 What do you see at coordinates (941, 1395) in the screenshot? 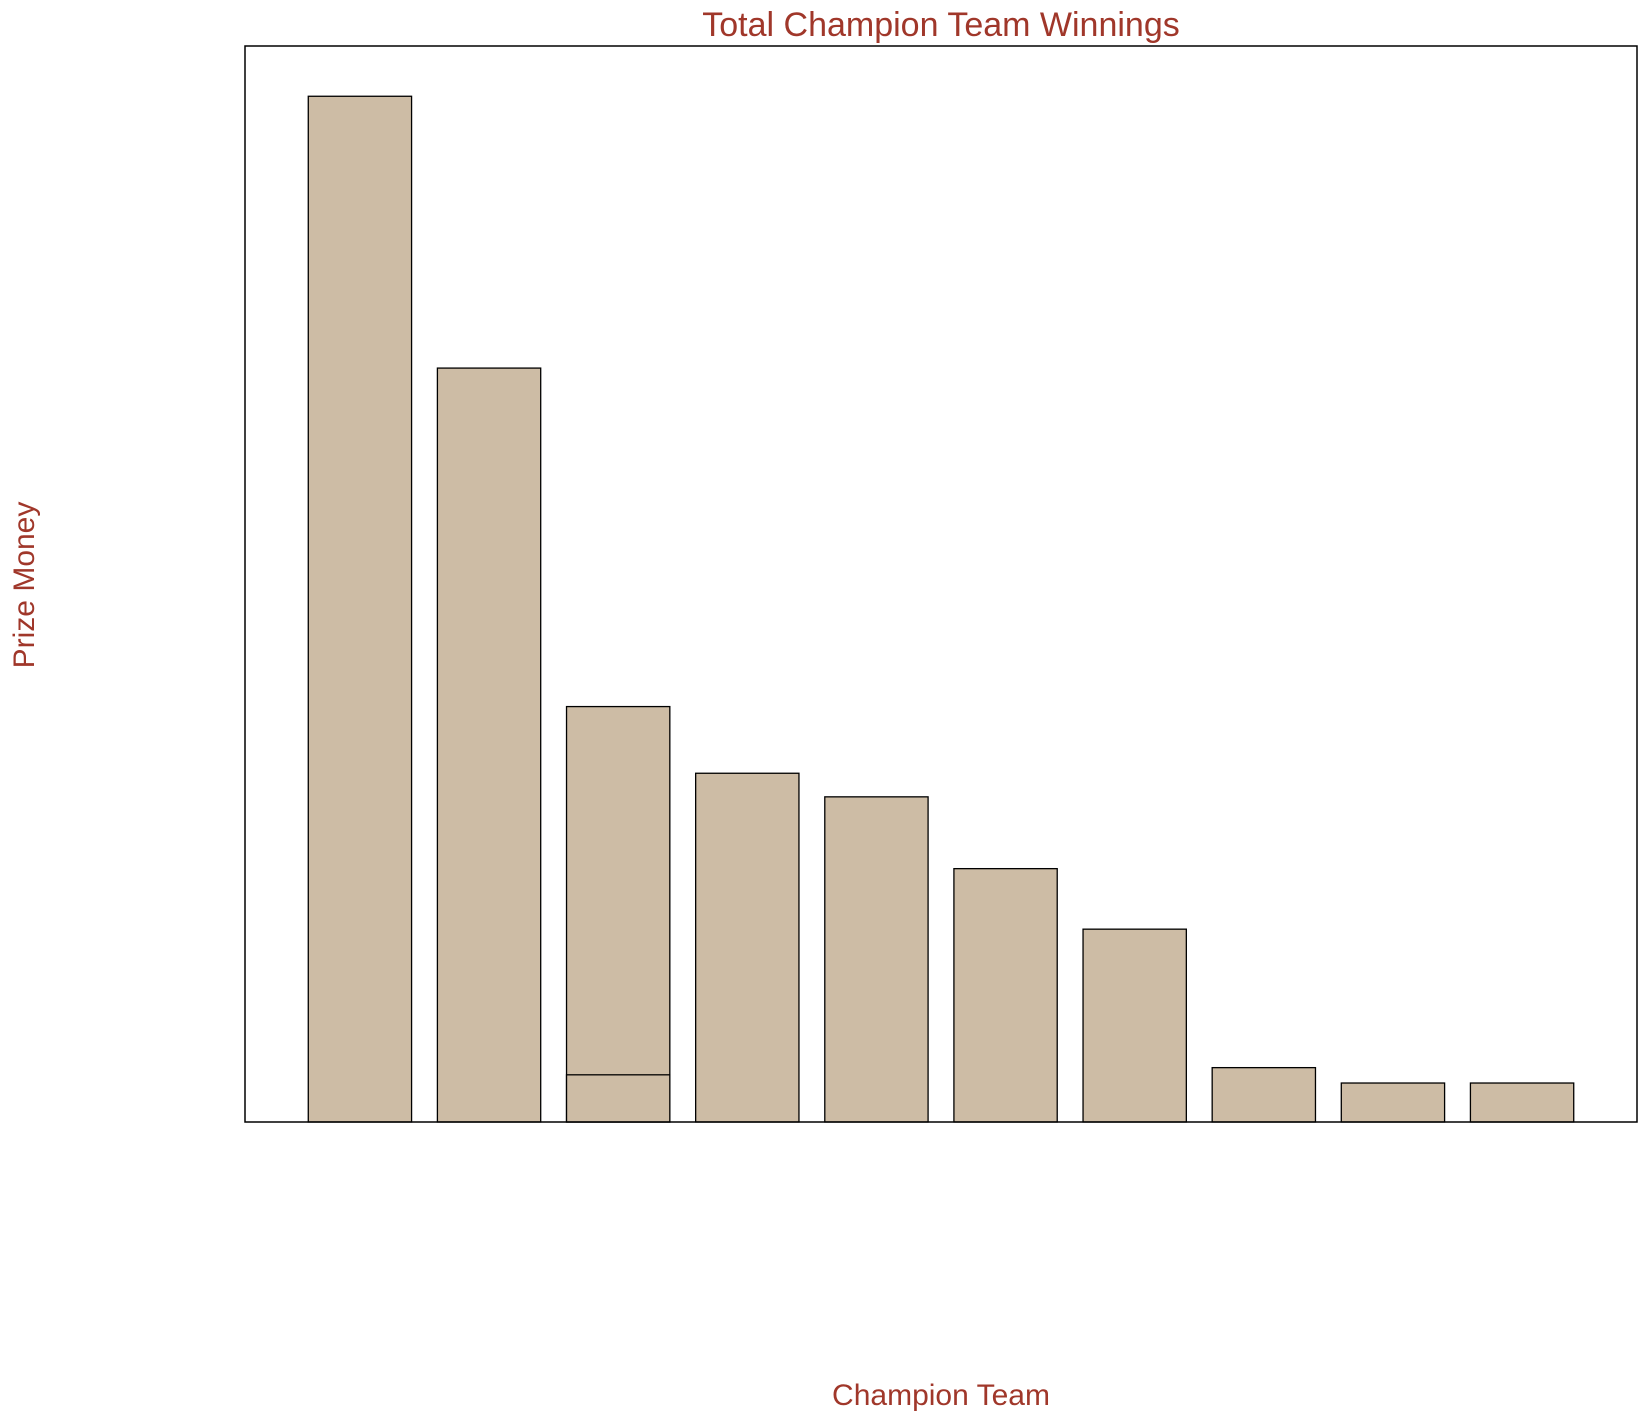
I see `x-axis-label: Champion Team` at bounding box center [941, 1395].